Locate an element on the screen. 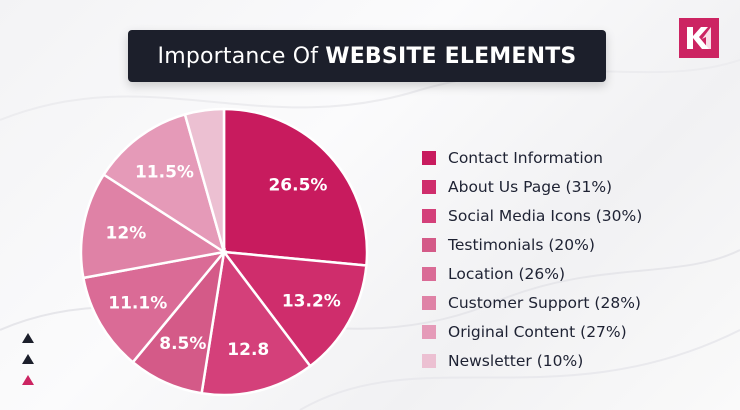 This screenshot has width=740, height=410. legend-label: Contact Information is located at coordinates (525, 157).